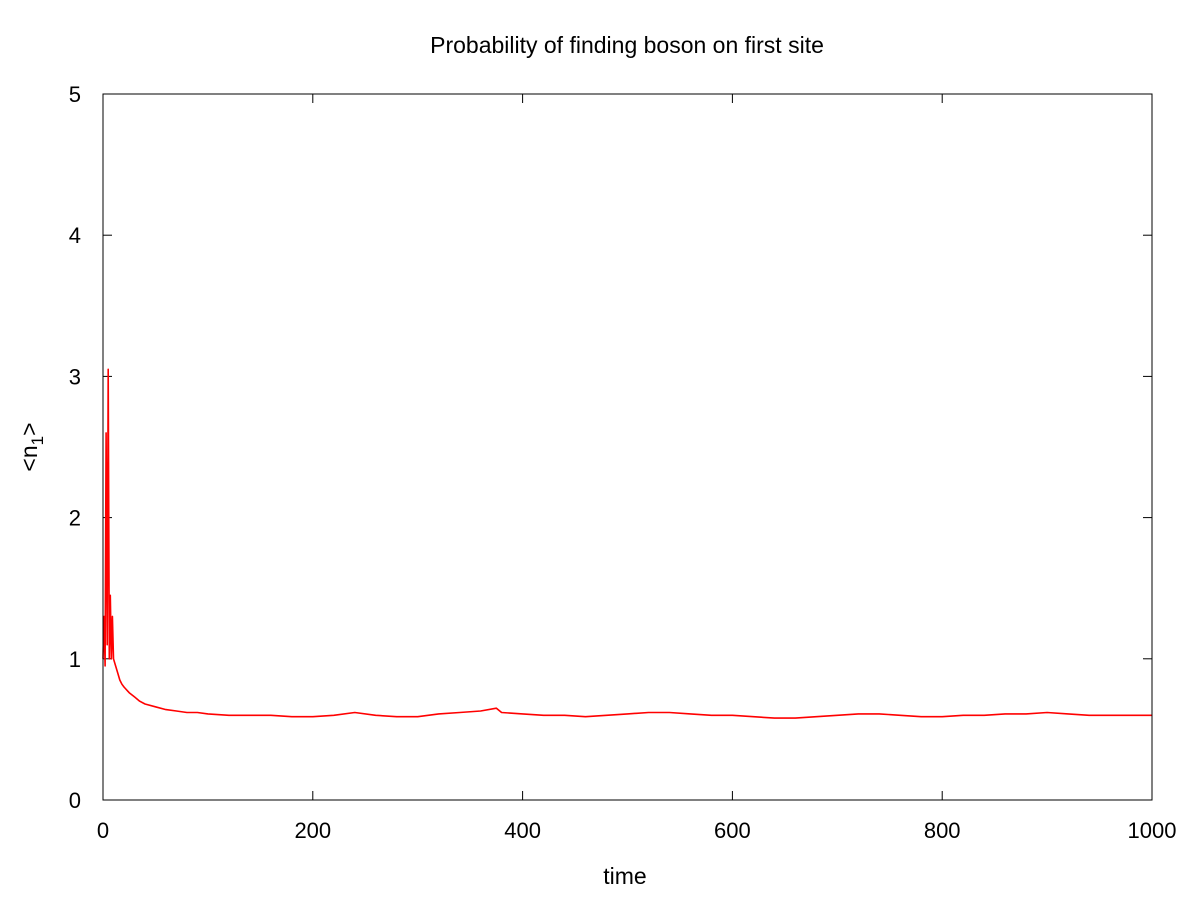 This screenshot has width=1200, height=900. What do you see at coordinates (75, 659) in the screenshot?
I see `y-tick-label: 1` at bounding box center [75, 659].